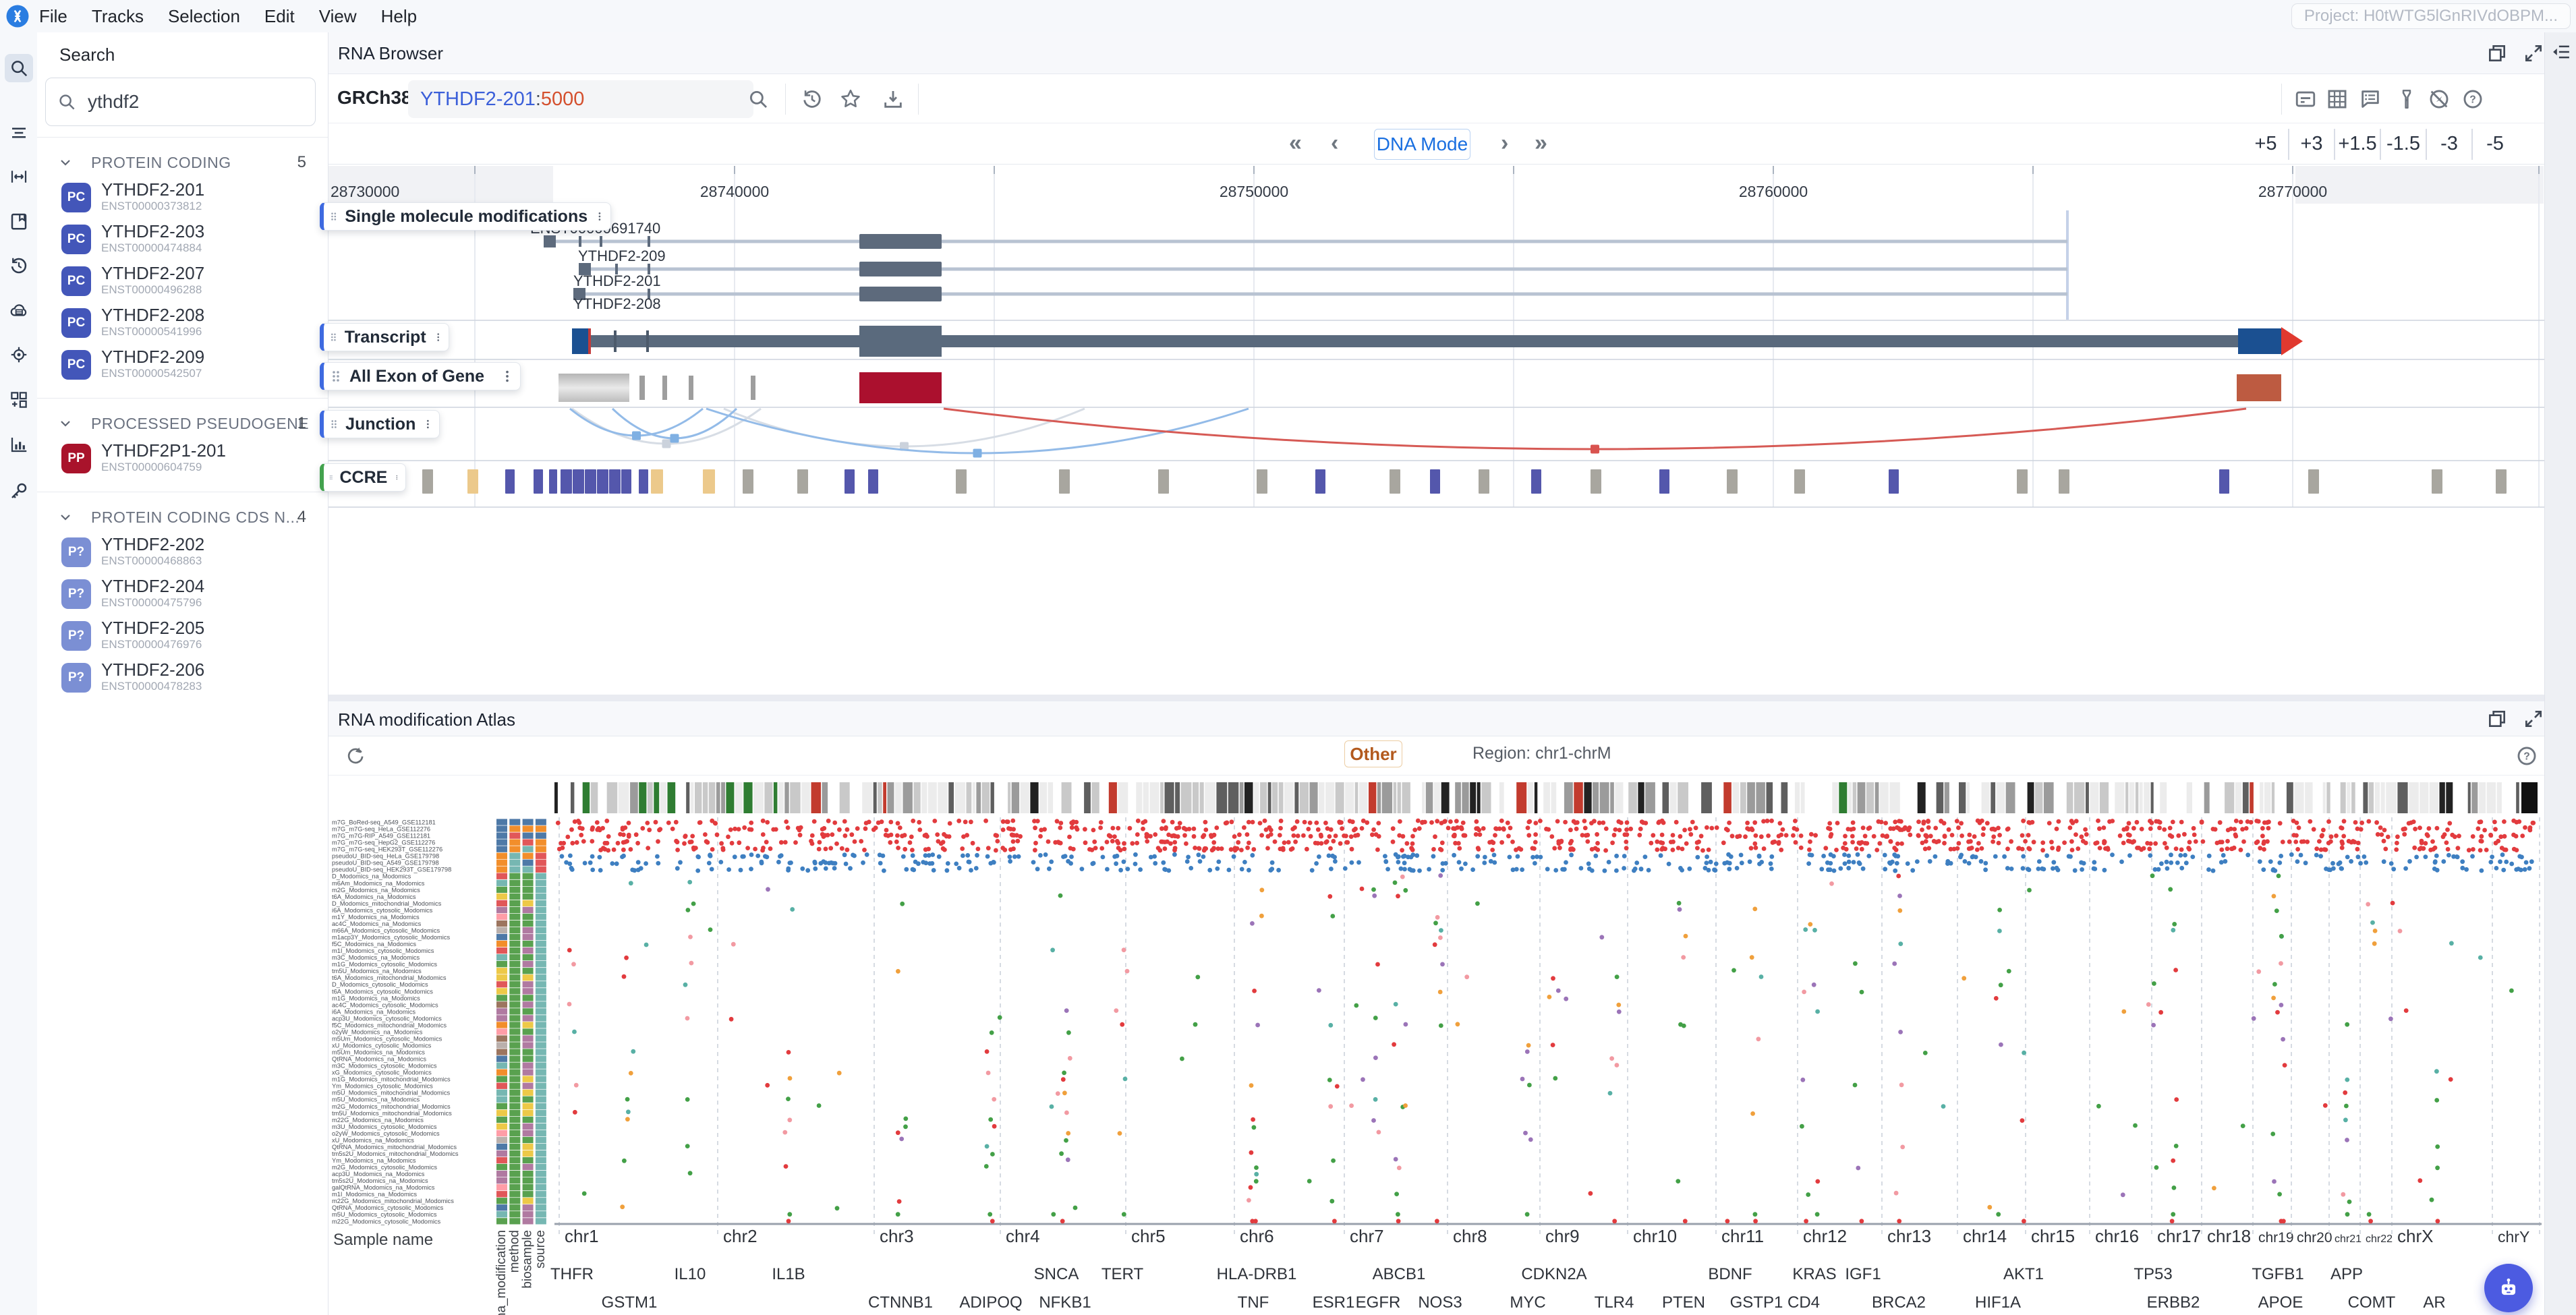  Describe the element at coordinates (386, 931) in the screenshot. I see `svg-text:m66A_Modomics_cytosolic_Modomi: m66A_Modomics_cytosolic_Modomics` at that location.